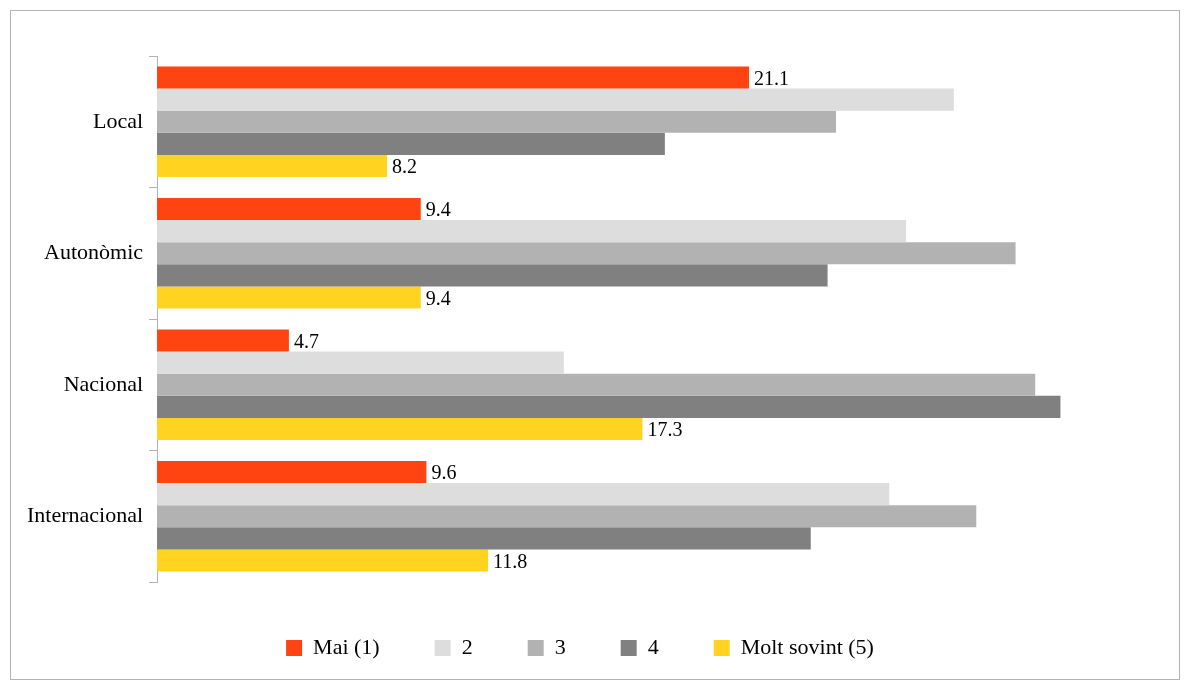 The height and width of the screenshot is (687, 1191). Describe the element at coordinates (510, 560) in the screenshot. I see `data-label: 11.8` at that location.